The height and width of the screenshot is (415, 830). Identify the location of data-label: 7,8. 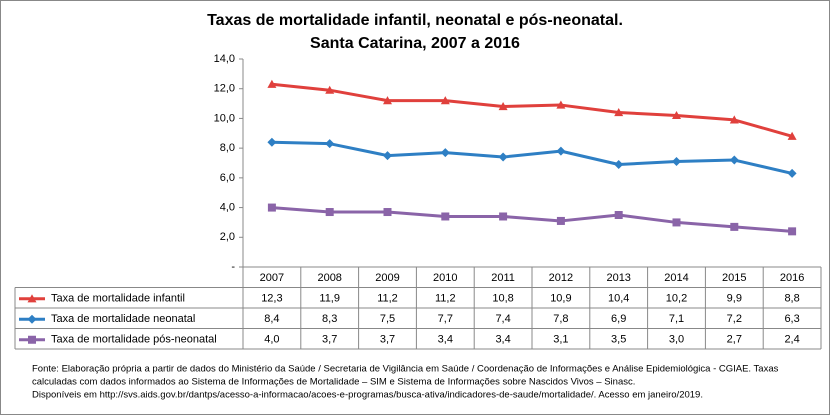
(560, 319).